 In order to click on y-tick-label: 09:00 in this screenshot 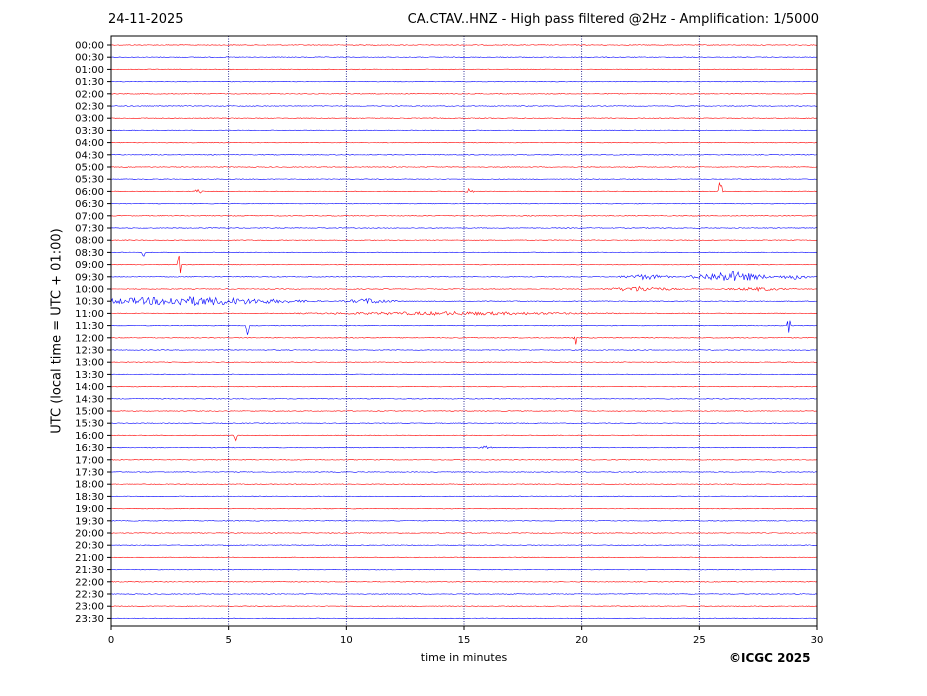, I will do `click(89, 265)`.